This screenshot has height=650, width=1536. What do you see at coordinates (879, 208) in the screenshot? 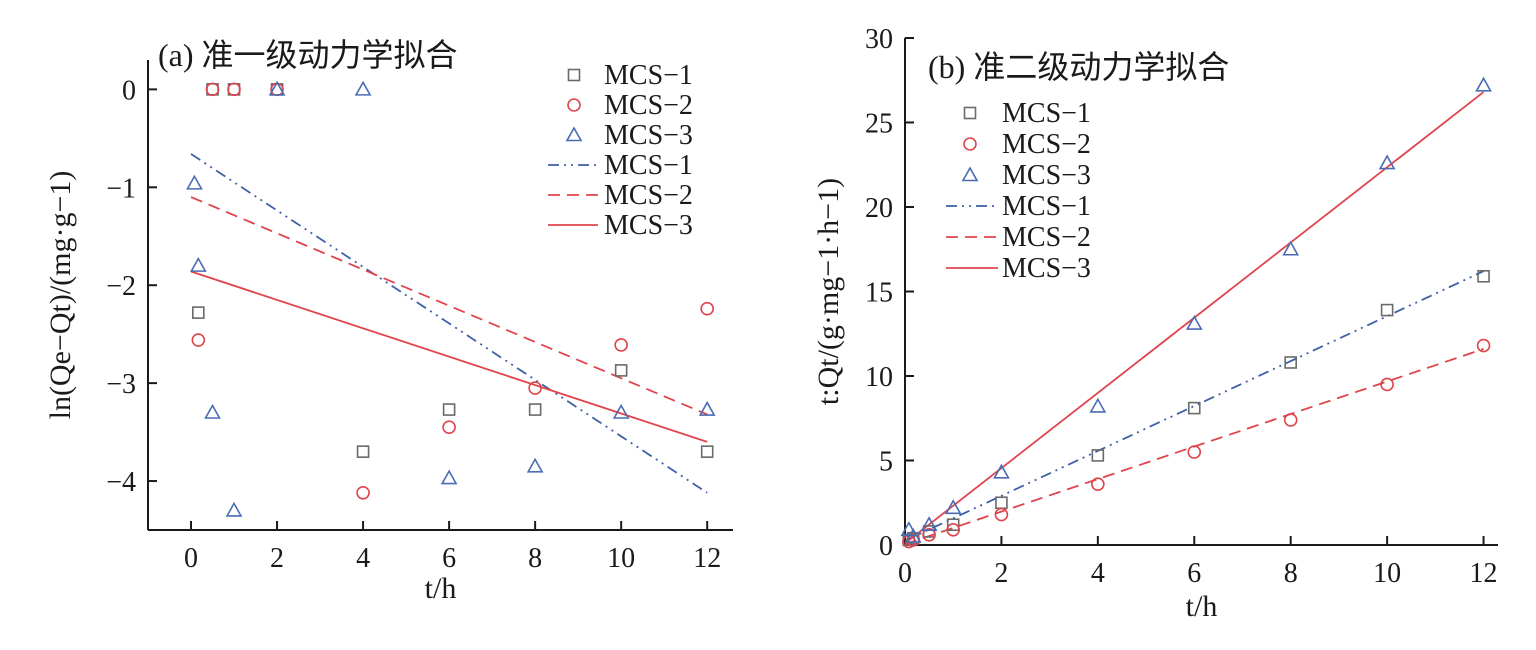
I see `y-tick-label: 20` at bounding box center [879, 208].